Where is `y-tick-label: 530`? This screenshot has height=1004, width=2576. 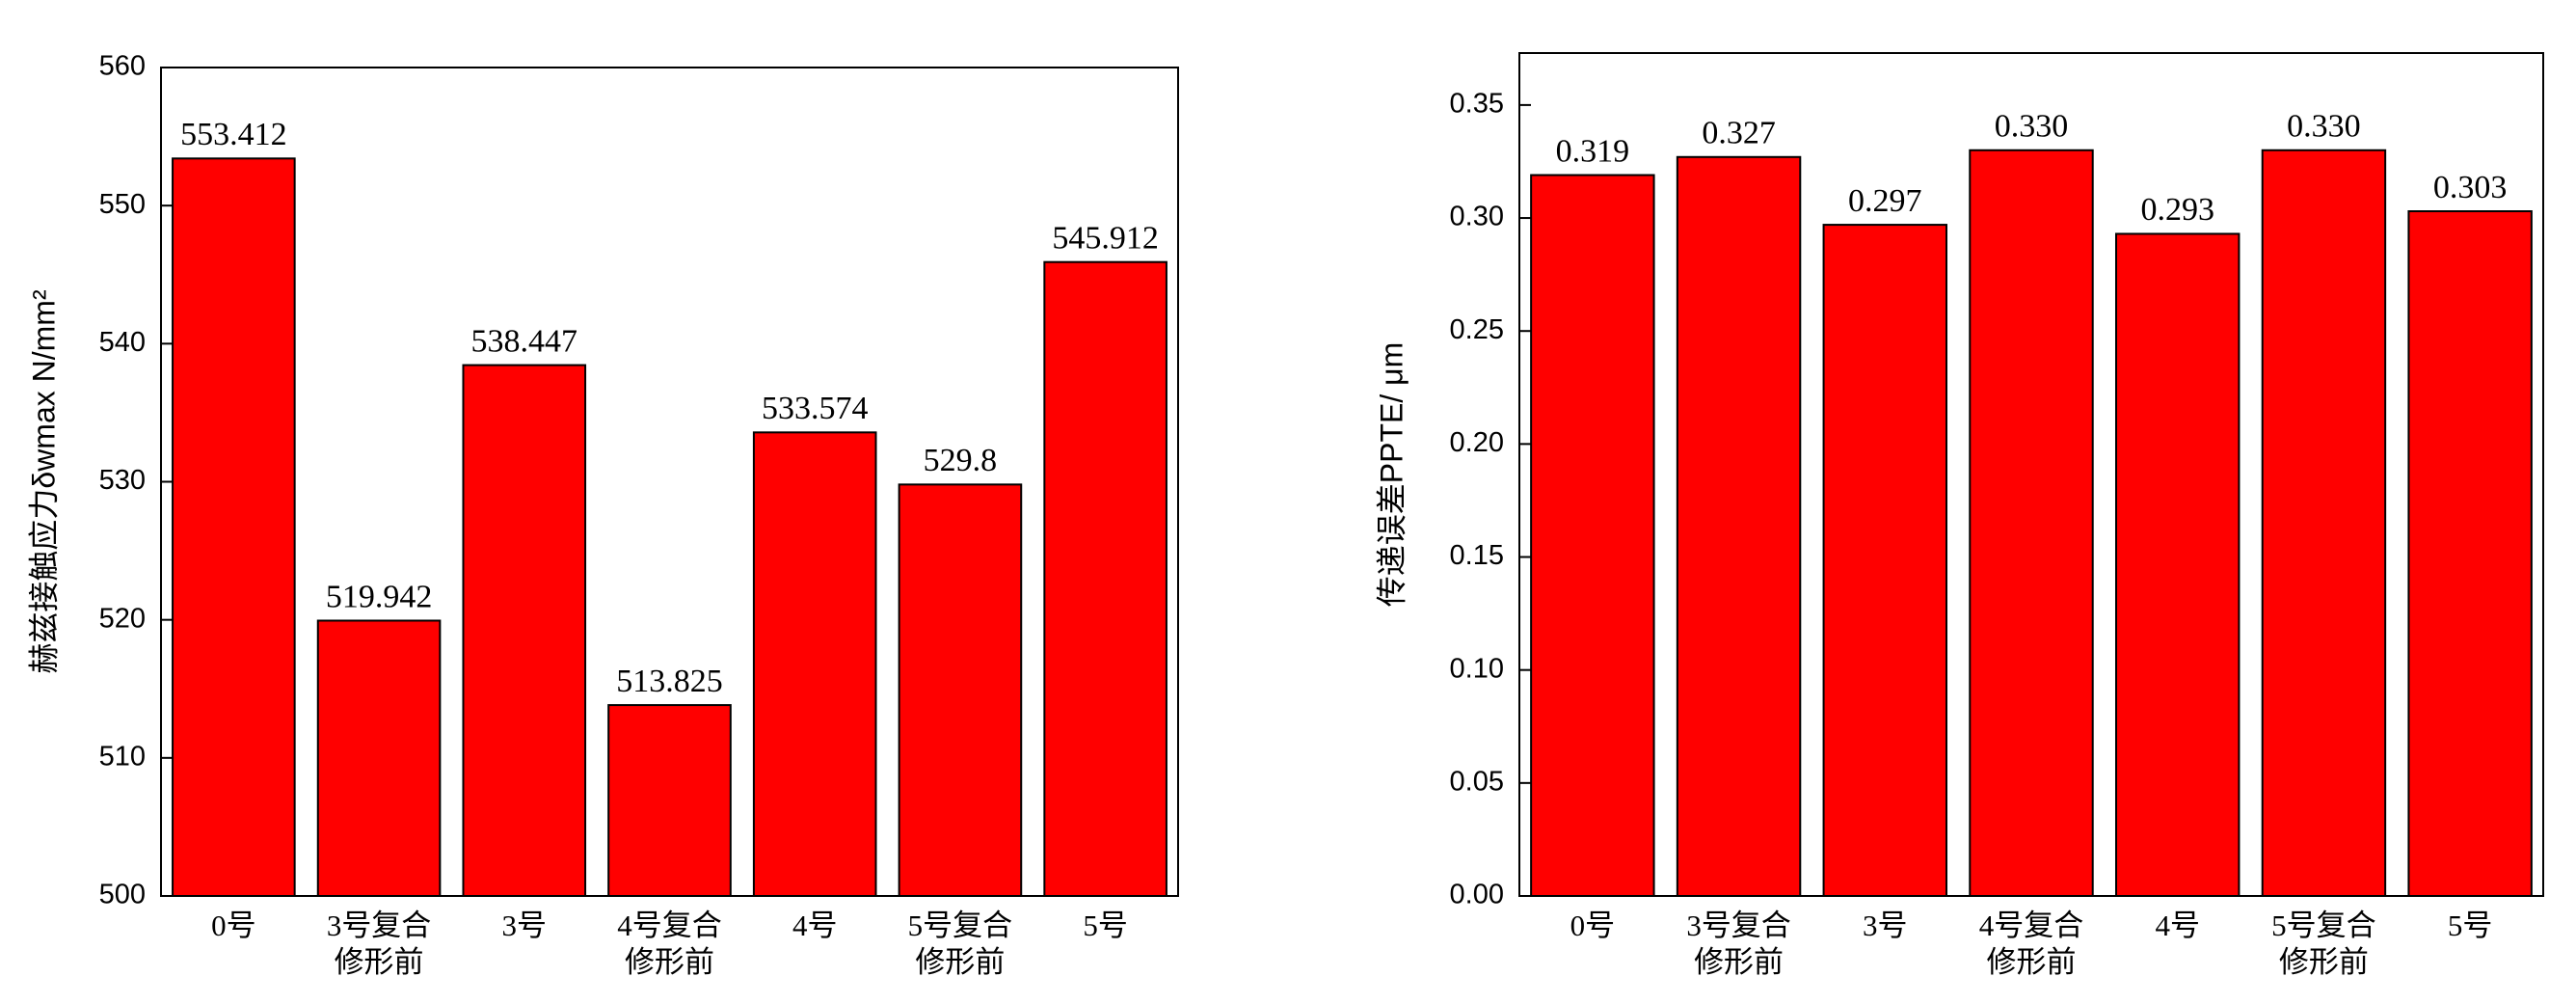 y-tick-label: 530 is located at coordinates (123, 480).